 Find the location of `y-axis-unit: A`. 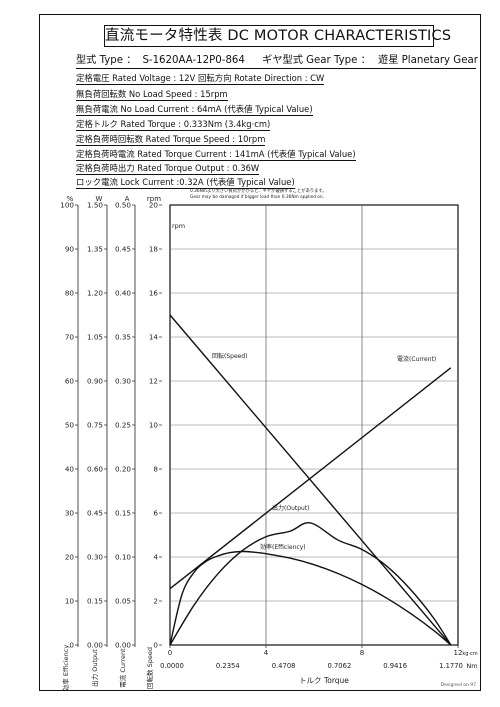

y-axis-unit: A is located at coordinates (127, 199).